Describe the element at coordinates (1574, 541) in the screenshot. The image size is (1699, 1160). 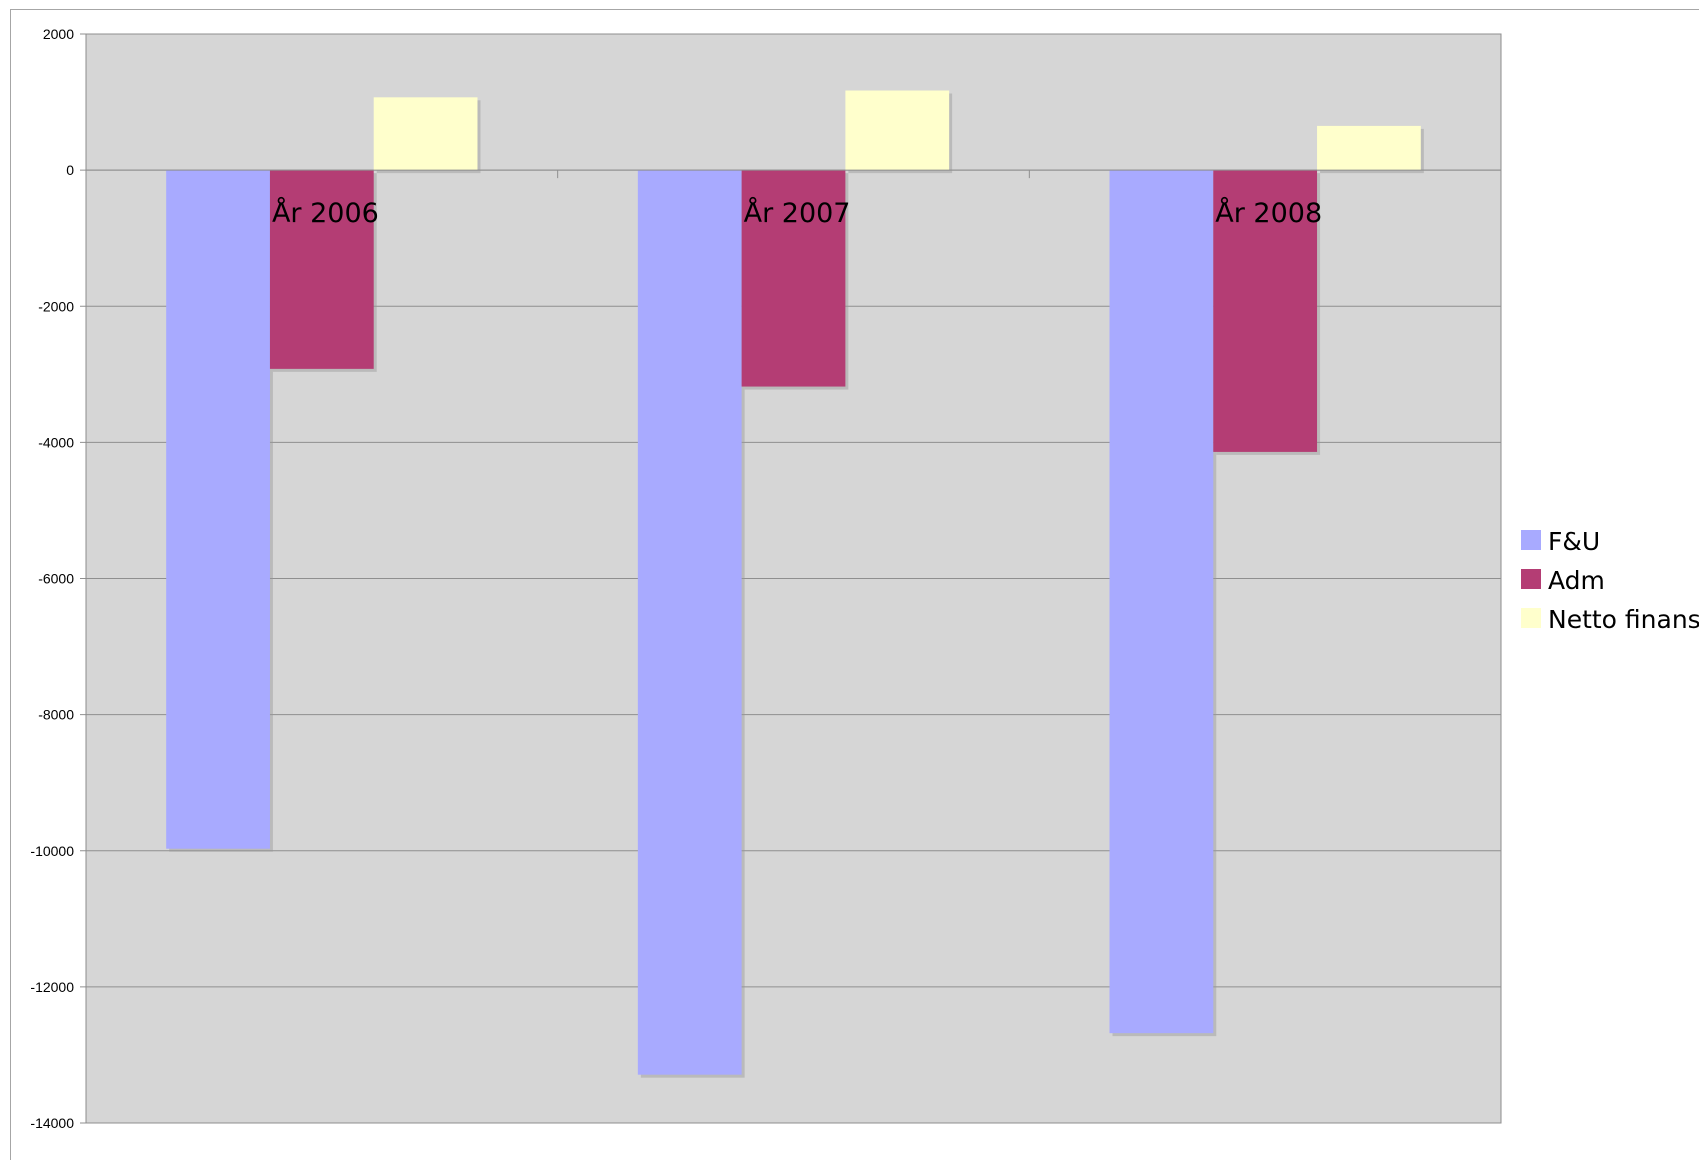
I see `legend-label: F&U` at that location.